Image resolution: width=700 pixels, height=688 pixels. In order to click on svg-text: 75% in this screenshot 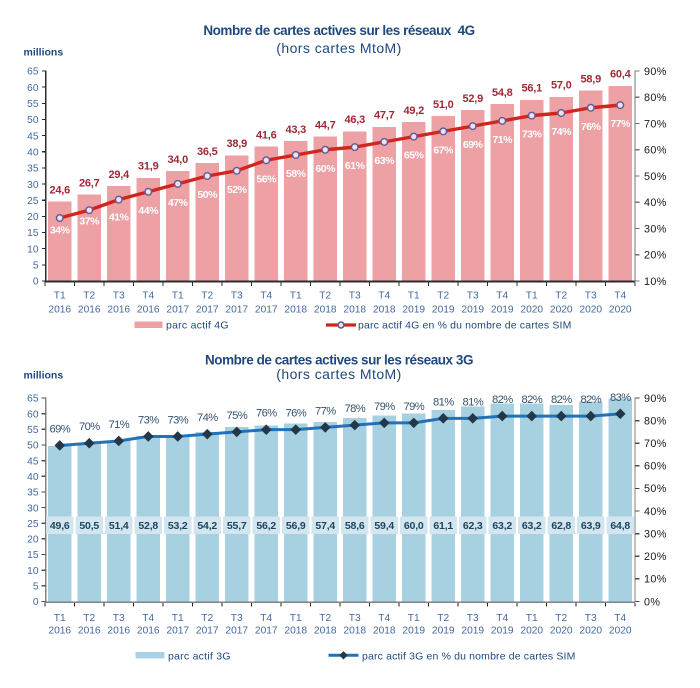, I will do `click(236, 416)`.